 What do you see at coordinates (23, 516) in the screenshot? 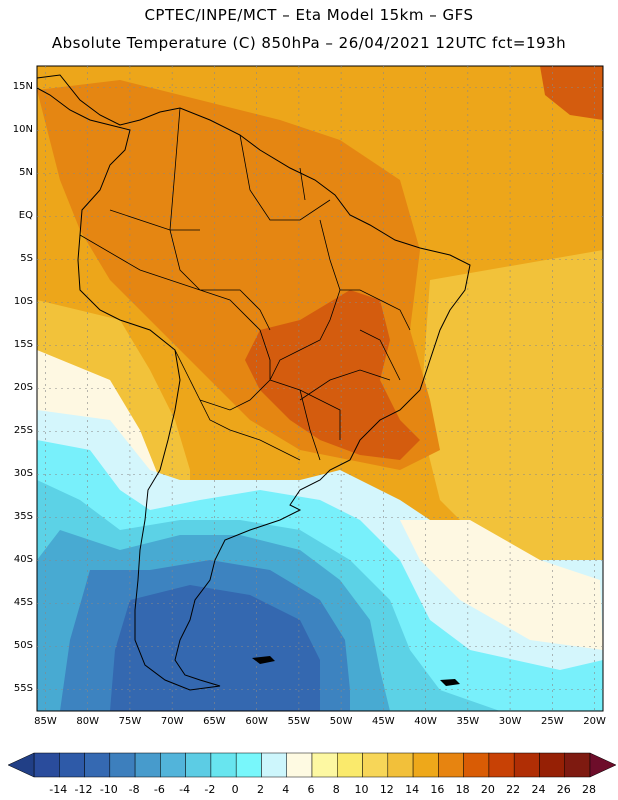
I see `latitude-tick-label: 35S` at bounding box center [23, 516].